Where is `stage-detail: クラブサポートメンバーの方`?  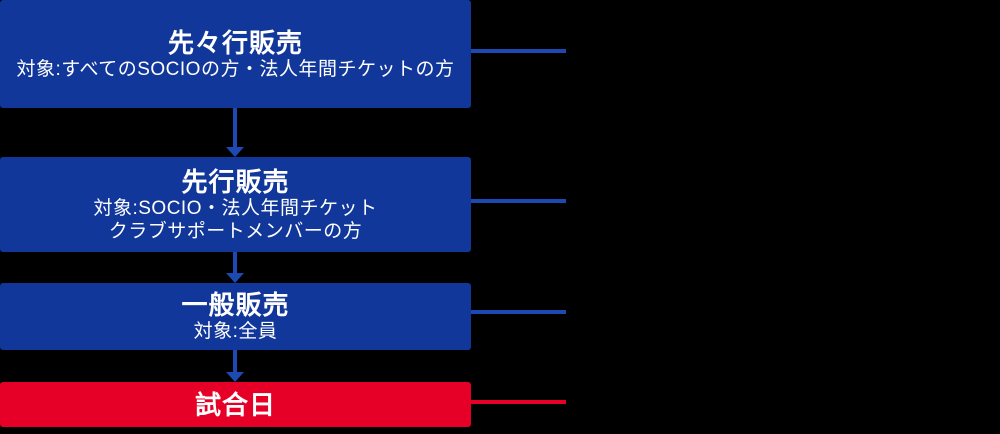
stage-detail: クラブサポートメンバーの方 is located at coordinates (235, 231).